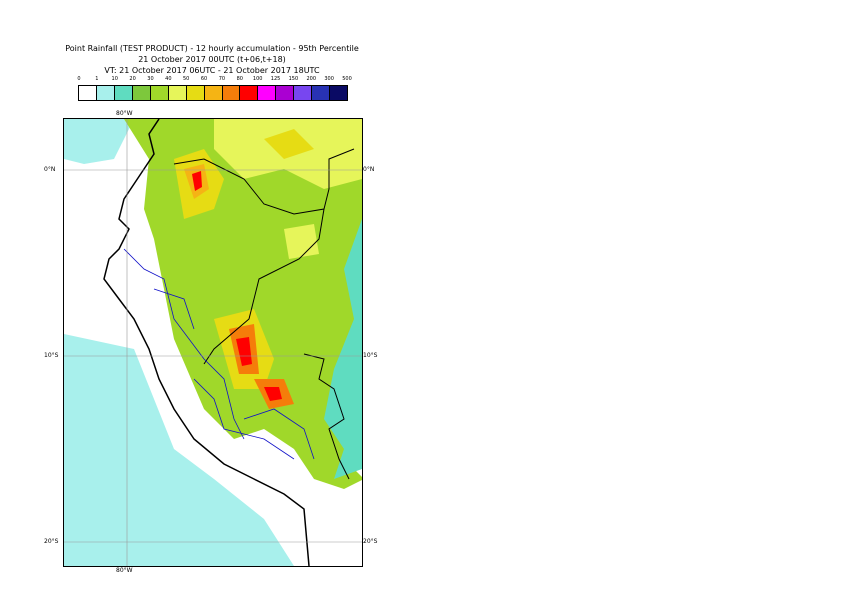  What do you see at coordinates (369, 169) in the screenshot?
I see `lat-label-right-0: 0°N` at bounding box center [369, 169].